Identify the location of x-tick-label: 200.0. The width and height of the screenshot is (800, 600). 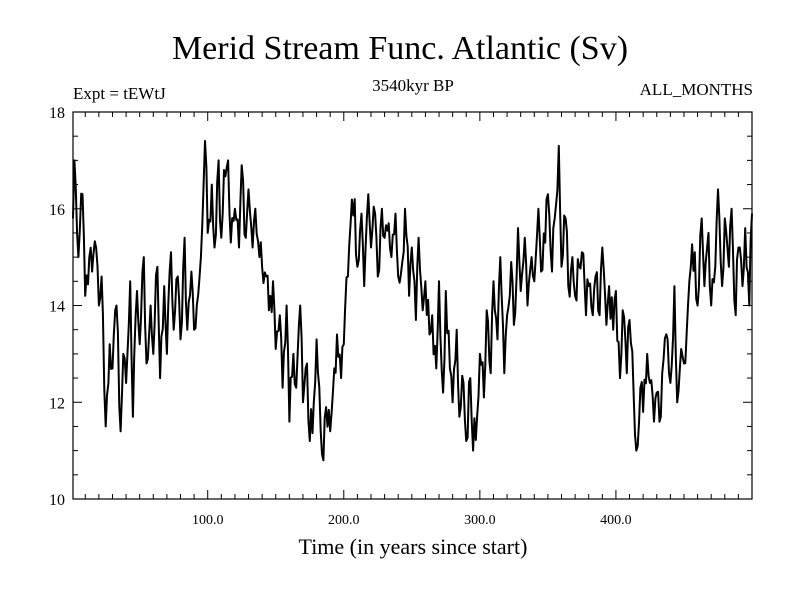
(344, 520).